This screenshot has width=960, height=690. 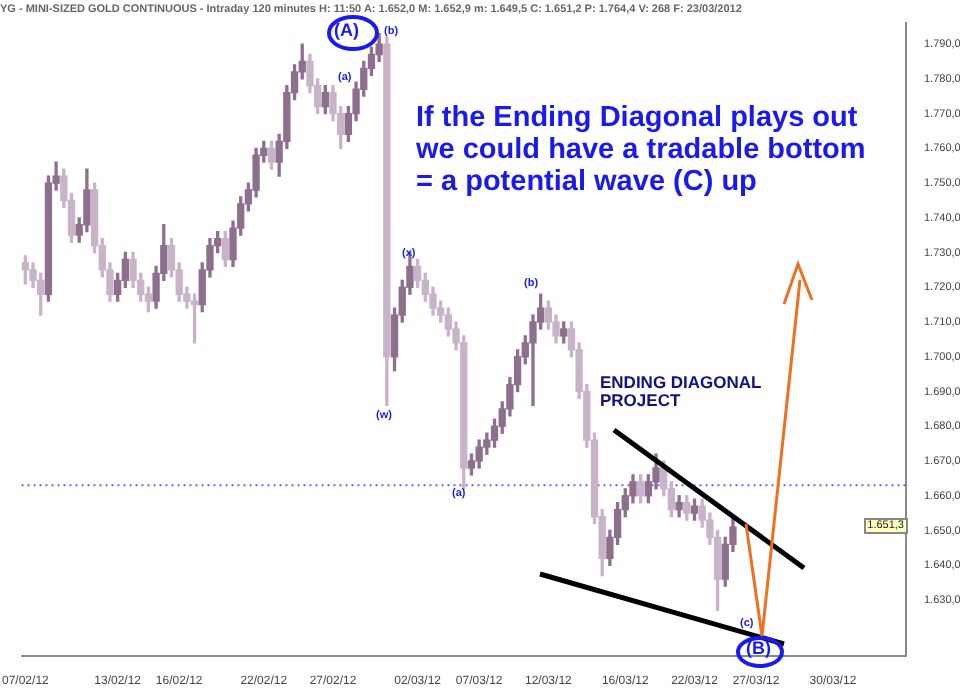 I want to click on annotation: If the Ending Diagonal plays out we could have a tradable bottom = a potential wave (C) up, so click(x=642, y=151).